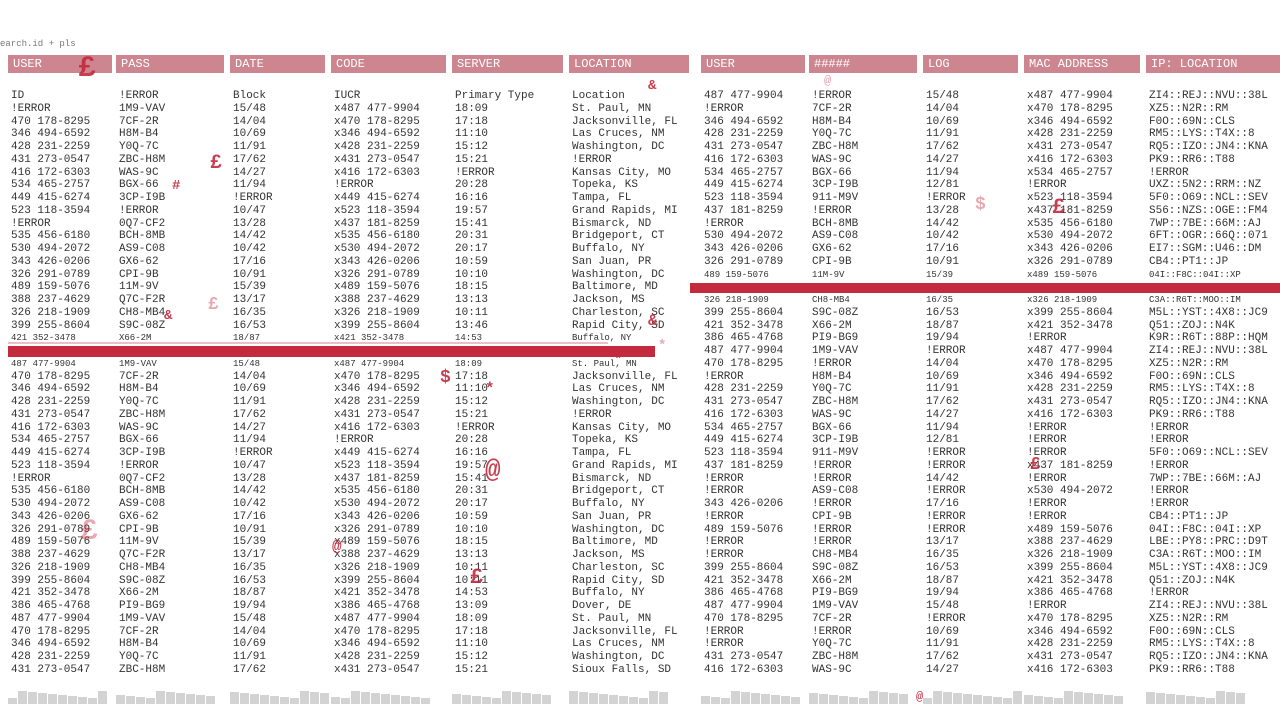 Image resolution: width=1280 pixels, height=720 pixels. Describe the element at coordinates (472, 516) in the screenshot. I see `table-cell: 10:59` at that location.